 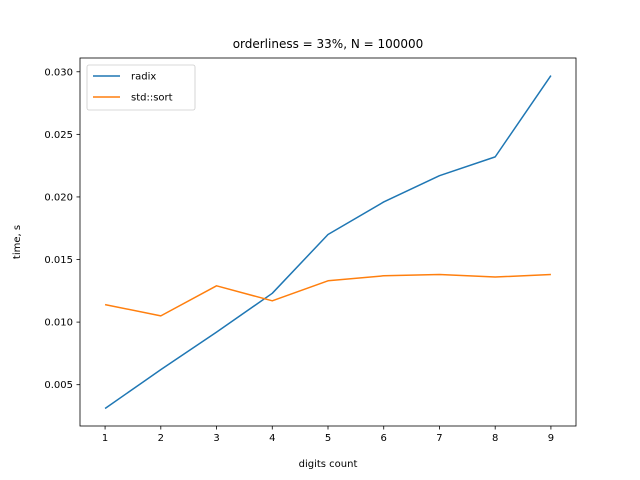 What do you see at coordinates (384, 438) in the screenshot?
I see `x-tick-label: 6` at bounding box center [384, 438].